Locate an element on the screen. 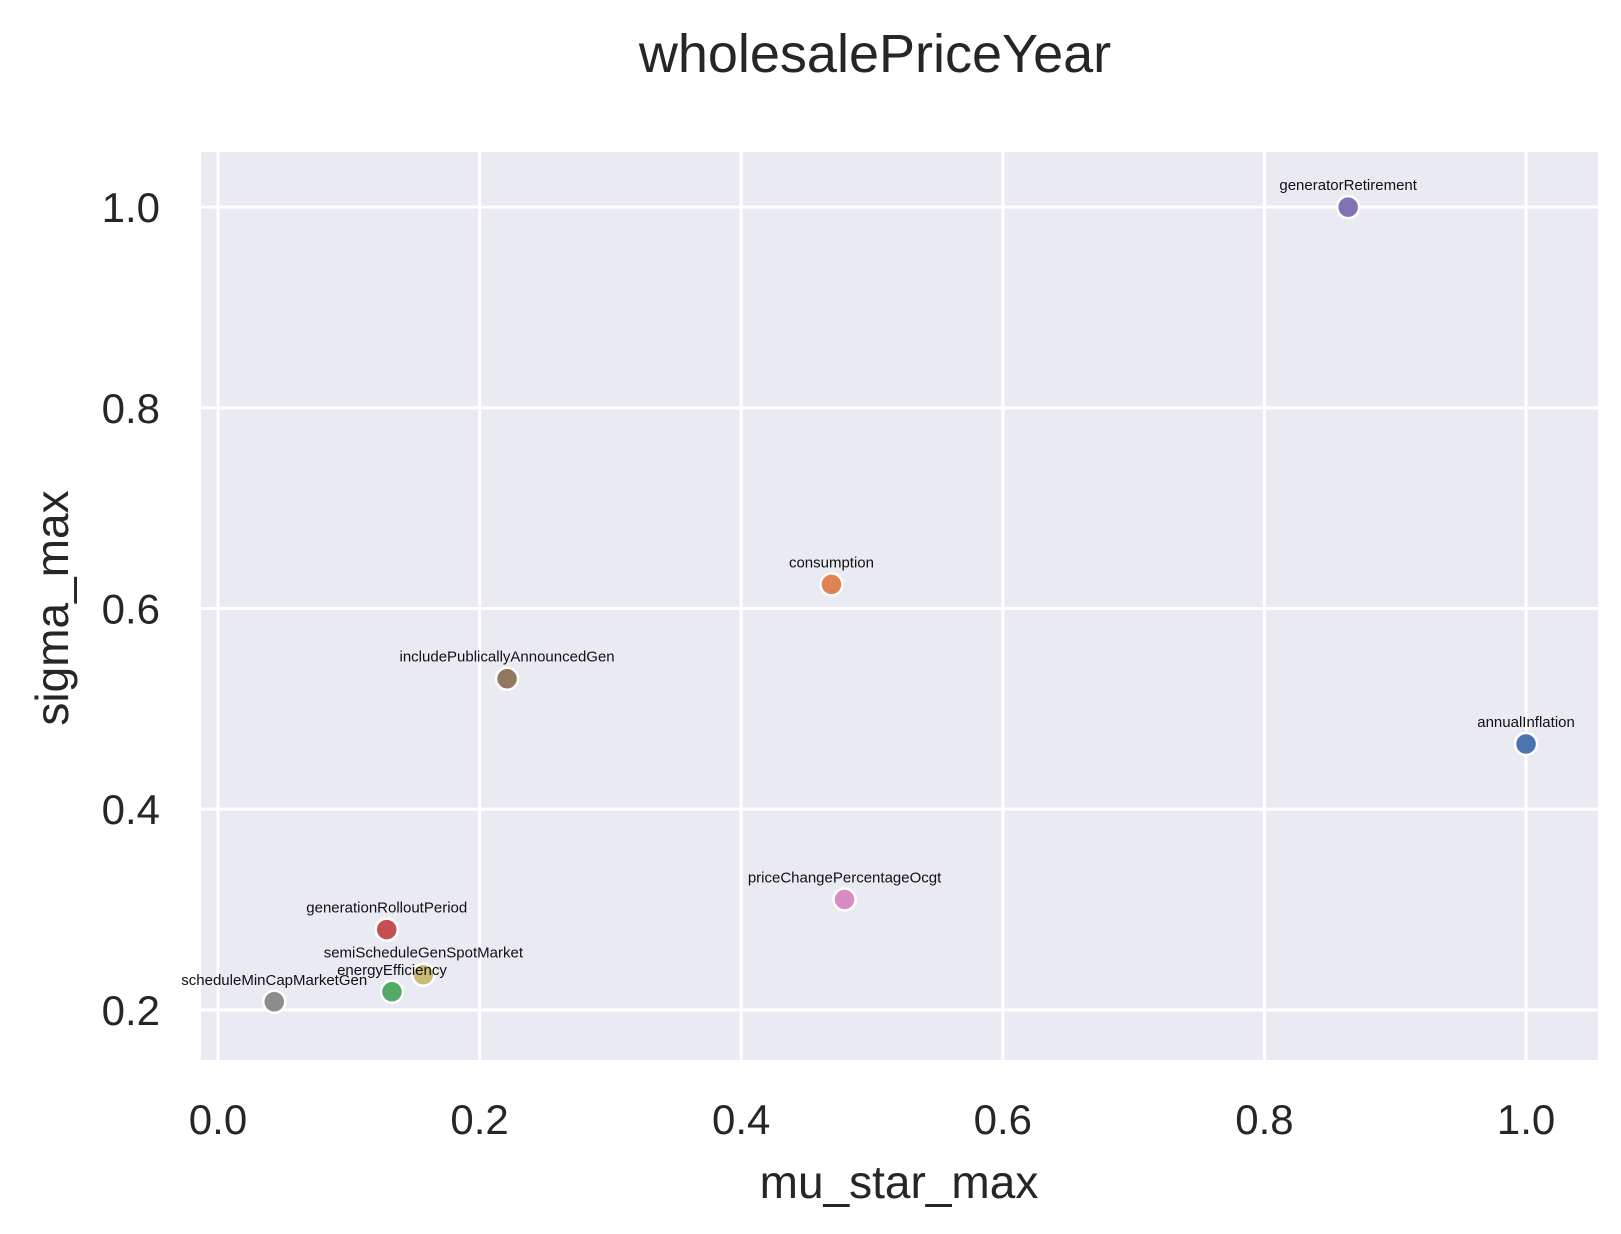 Image resolution: width=1621 pixels, height=1234 pixels. y-tick-label: 0.2 is located at coordinates (131, 1010).